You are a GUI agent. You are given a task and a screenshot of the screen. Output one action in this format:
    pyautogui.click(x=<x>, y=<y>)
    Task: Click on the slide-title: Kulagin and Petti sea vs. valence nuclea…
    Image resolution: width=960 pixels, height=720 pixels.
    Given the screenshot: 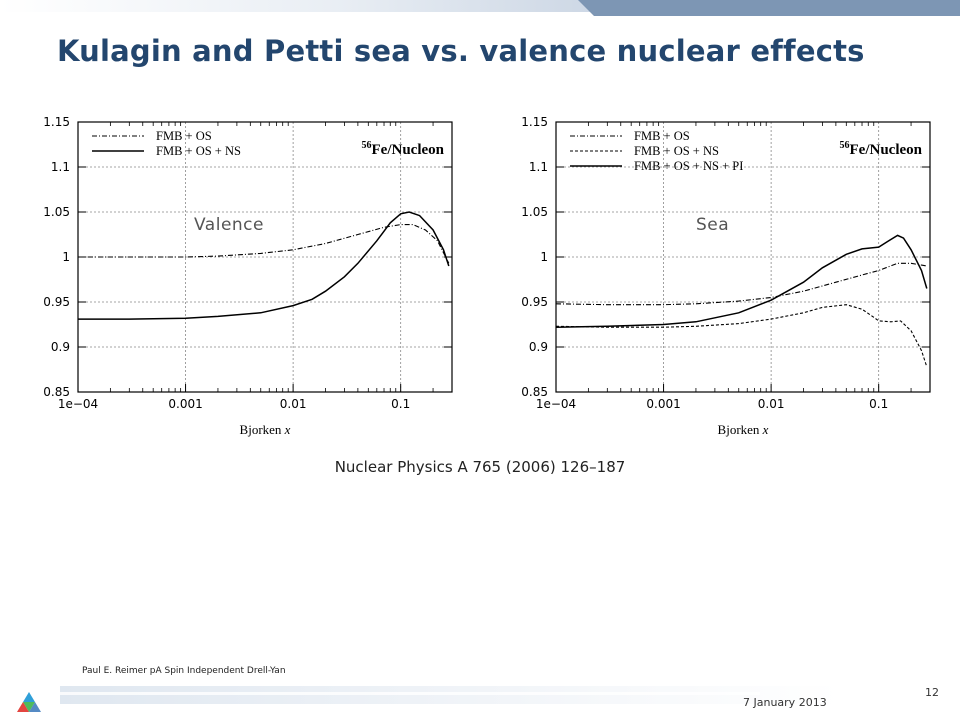 What is the action you would take?
    pyautogui.click(x=461, y=51)
    